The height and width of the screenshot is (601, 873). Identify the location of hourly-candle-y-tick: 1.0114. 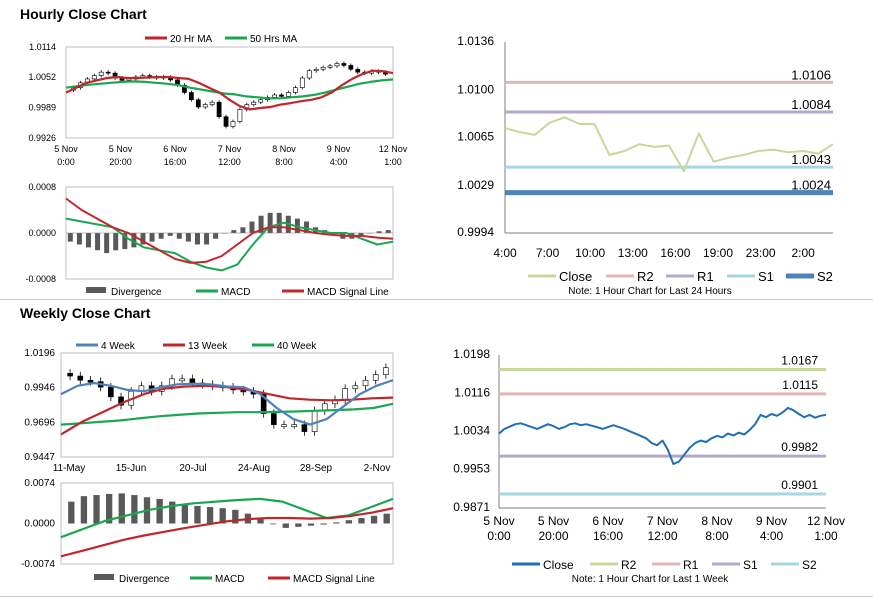
(42, 47).